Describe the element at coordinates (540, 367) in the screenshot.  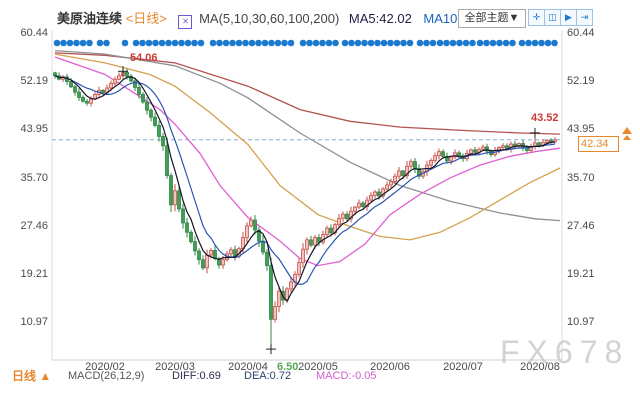
I see `x-axis-label: 2020/08` at that location.